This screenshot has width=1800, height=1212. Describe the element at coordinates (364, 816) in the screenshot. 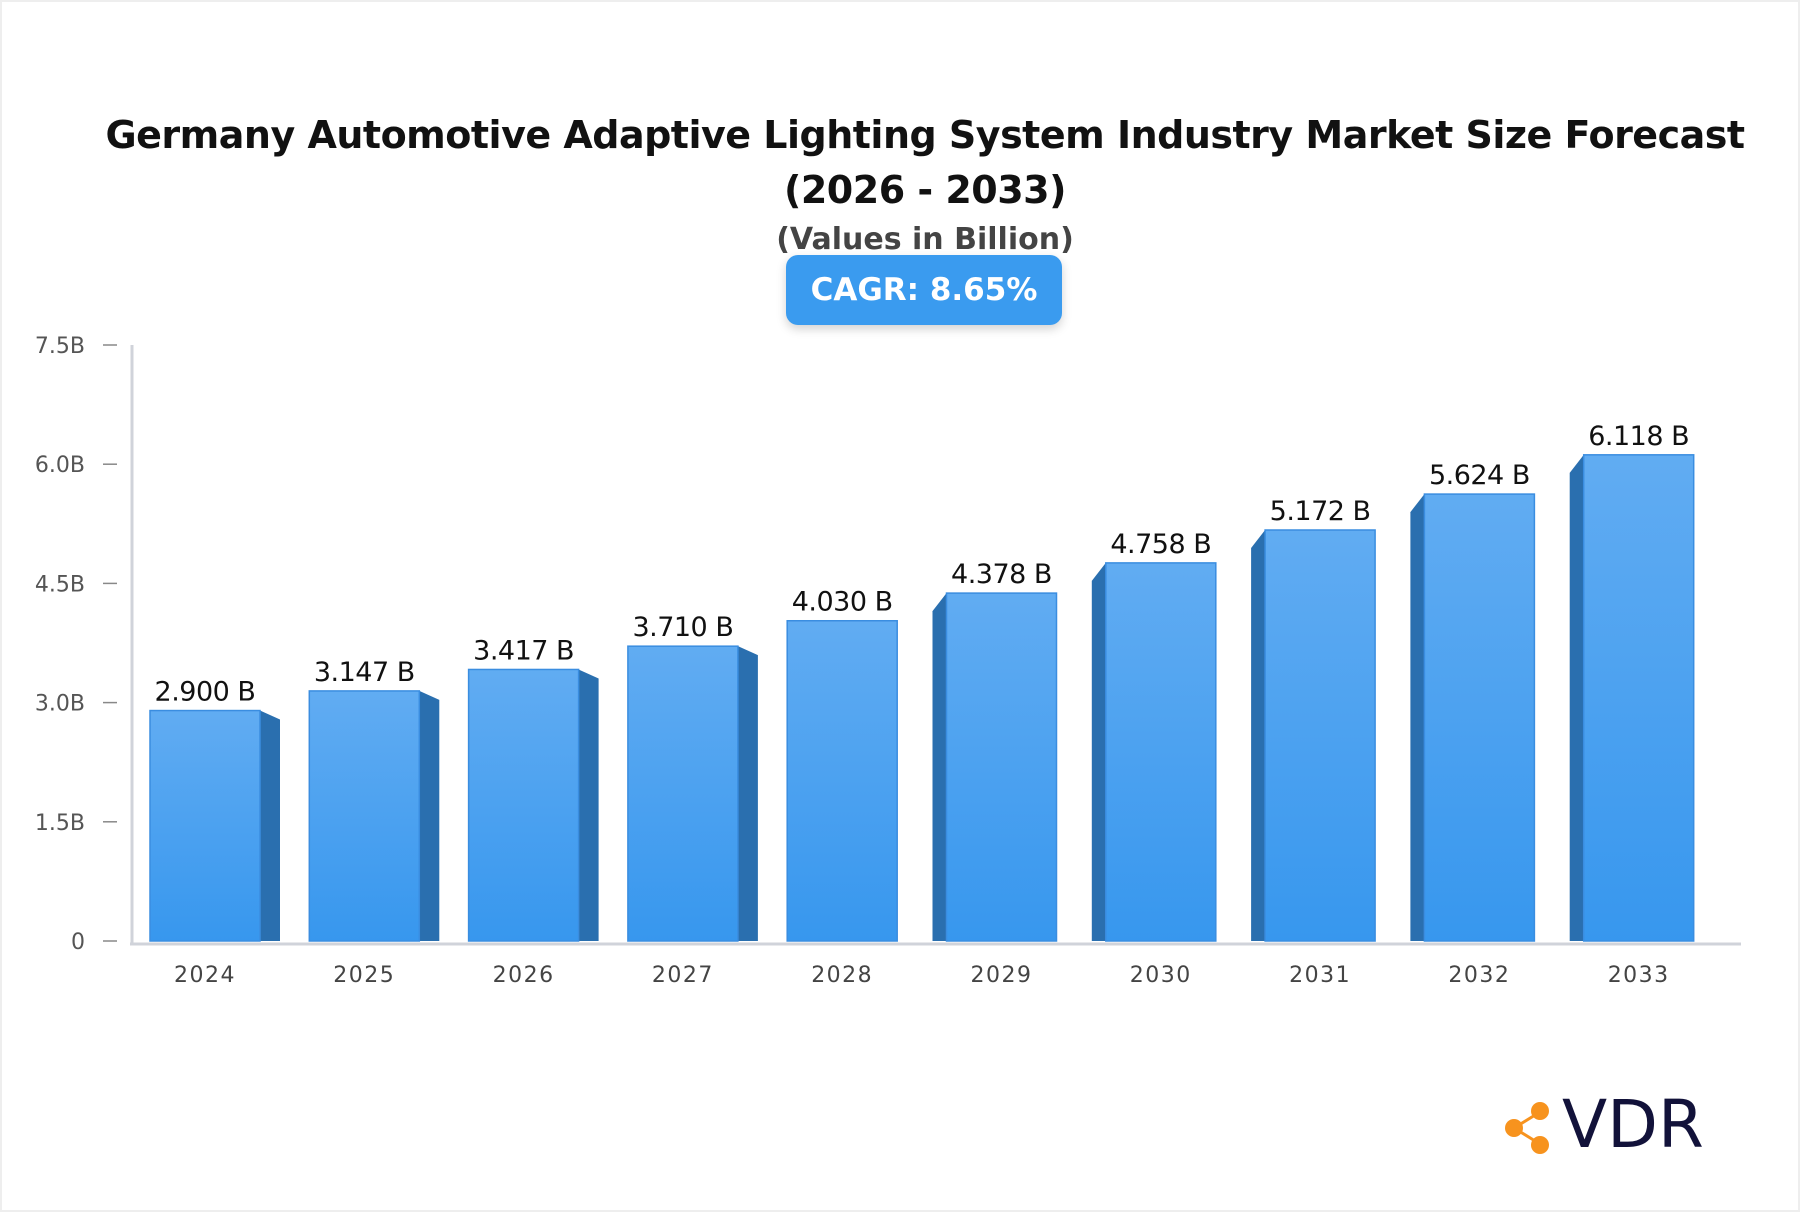

I see `bar-2025` at that location.